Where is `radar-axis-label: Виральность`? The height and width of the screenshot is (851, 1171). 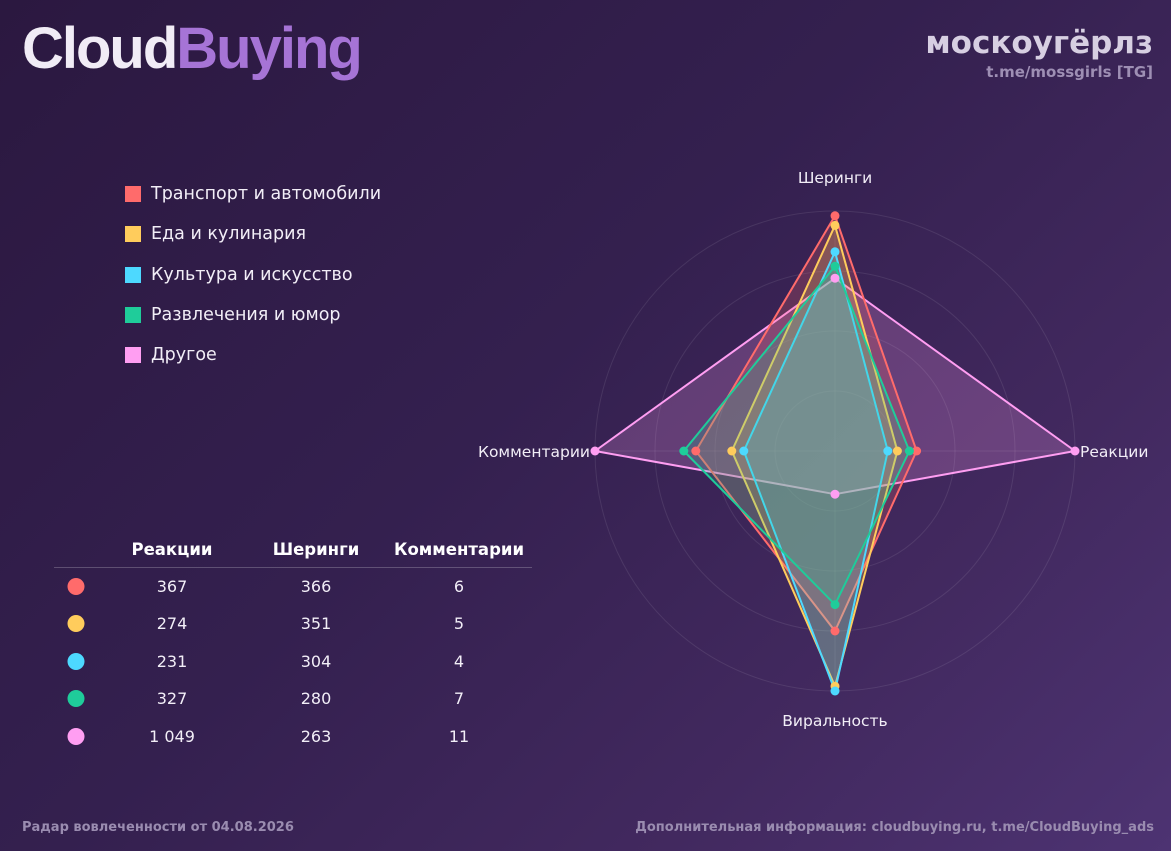
radar-axis-label: Виральность is located at coordinates (834, 721).